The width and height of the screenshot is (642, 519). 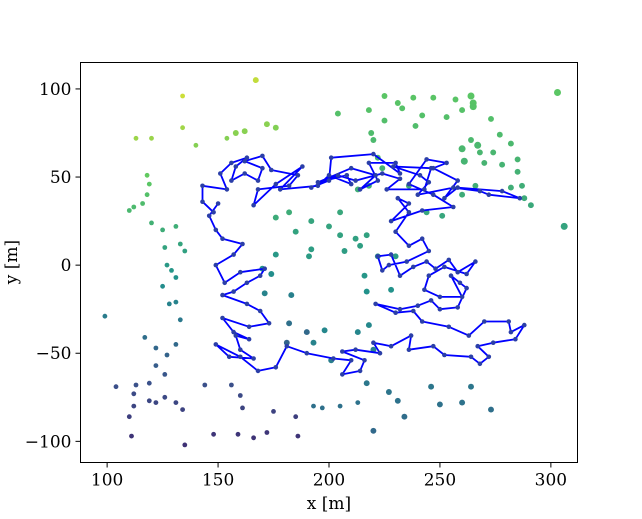 What do you see at coordinates (66, 266) in the screenshot?
I see `y-tick-label: 0` at bounding box center [66, 266].